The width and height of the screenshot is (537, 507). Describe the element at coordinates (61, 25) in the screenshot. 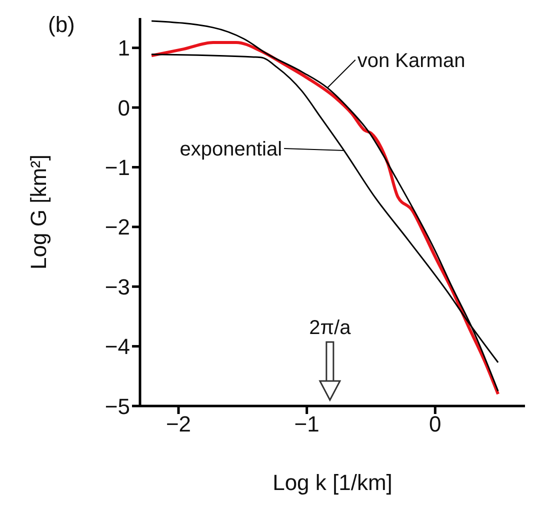

I see `chart-title: (b)` at that location.